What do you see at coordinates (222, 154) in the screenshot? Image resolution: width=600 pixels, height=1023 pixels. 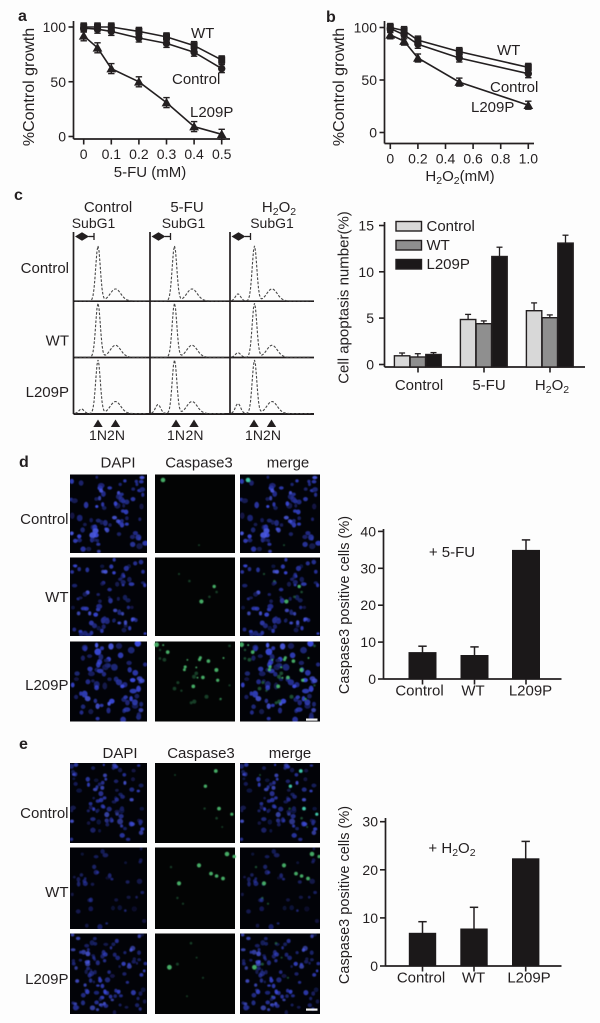 I see `svg-text: 0.5` at bounding box center [222, 154].